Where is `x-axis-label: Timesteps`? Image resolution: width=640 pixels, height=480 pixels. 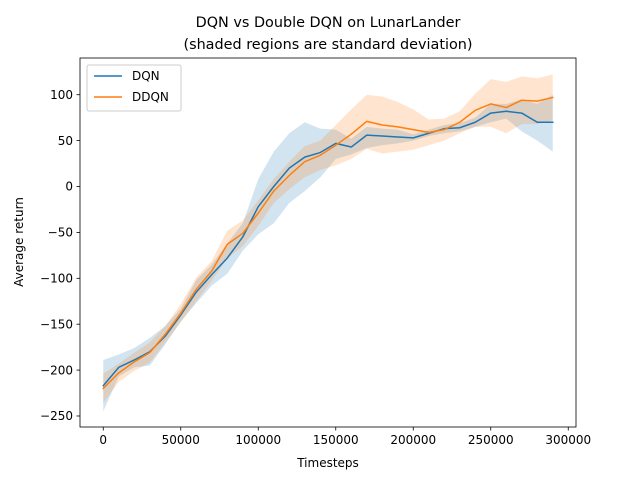
x-axis-label: Timesteps is located at coordinates (327, 463).